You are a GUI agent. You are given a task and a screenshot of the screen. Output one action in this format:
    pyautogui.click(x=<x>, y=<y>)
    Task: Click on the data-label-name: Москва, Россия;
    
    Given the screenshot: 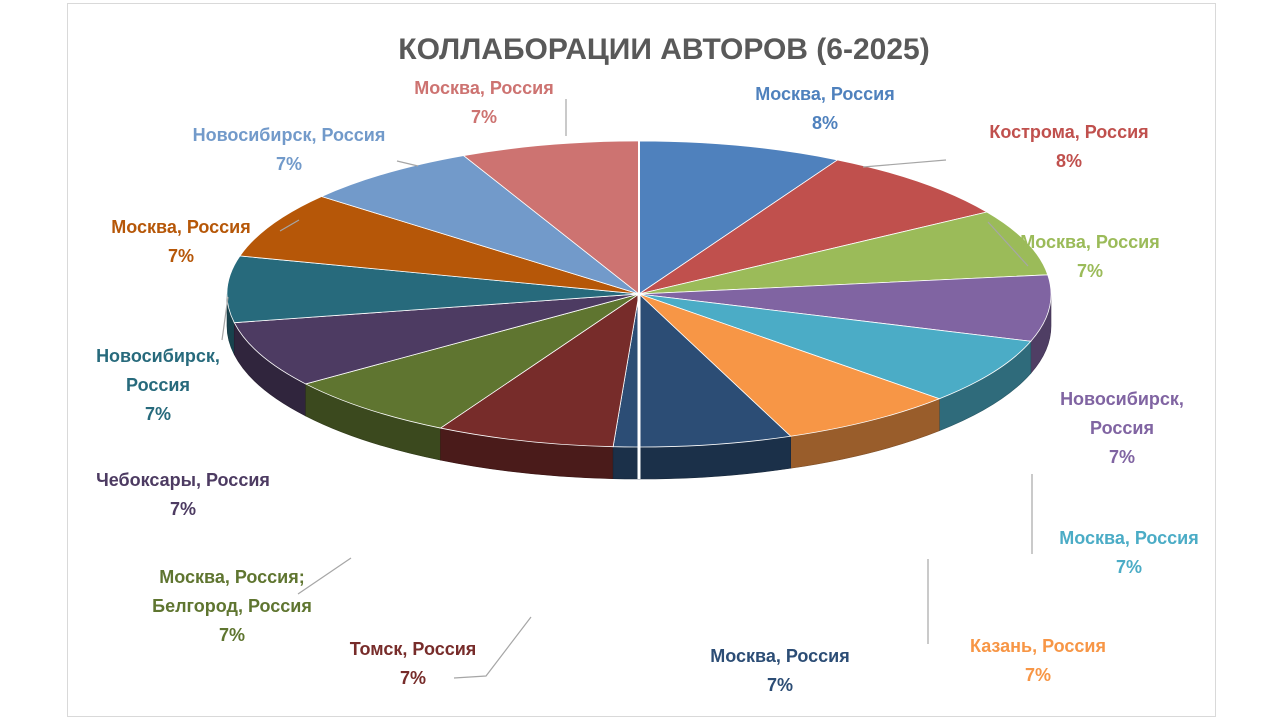 What is the action you would take?
    pyautogui.click(x=232, y=577)
    